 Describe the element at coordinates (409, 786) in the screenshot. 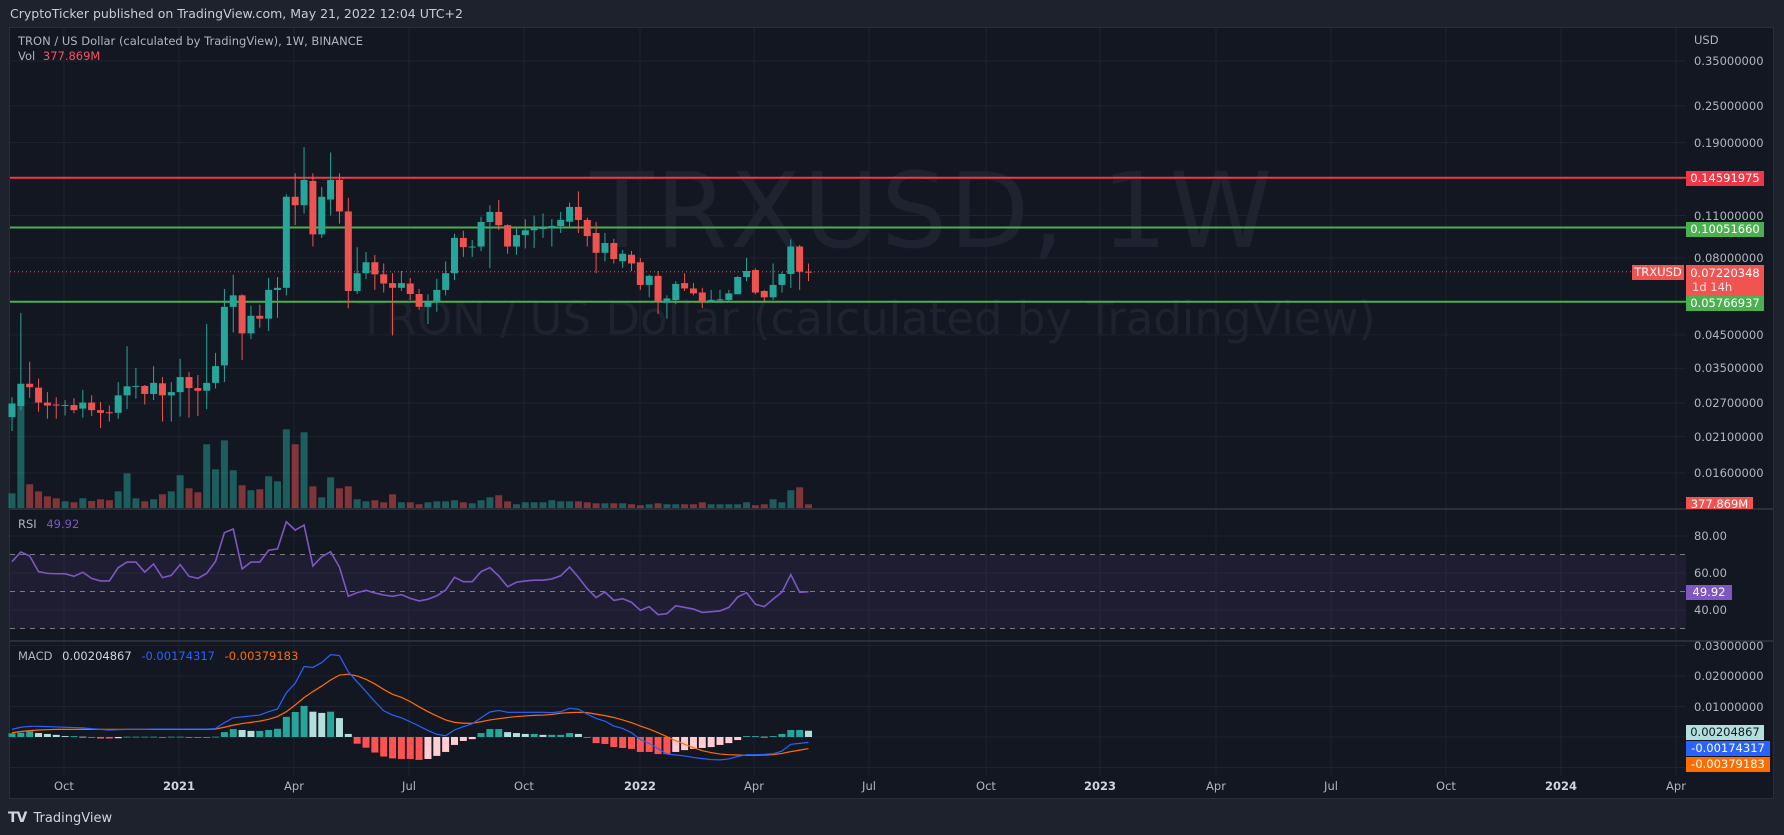

I see `time-axis-label: Jul` at that location.